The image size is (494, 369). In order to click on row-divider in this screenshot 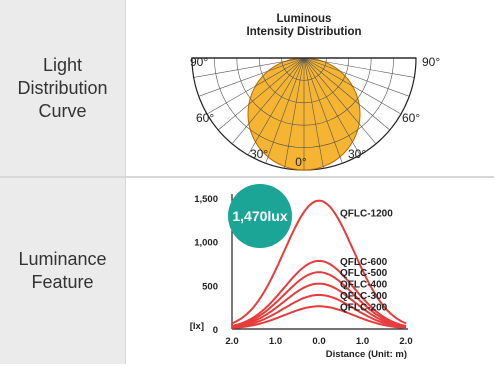, I will do `click(247, 177)`.